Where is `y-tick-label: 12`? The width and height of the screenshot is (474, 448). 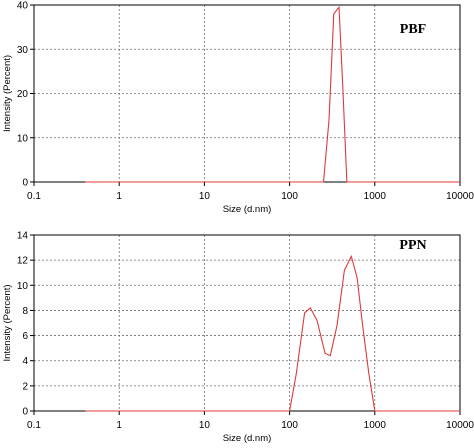
y-tick-label: 12 is located at coordinates (23, 261).